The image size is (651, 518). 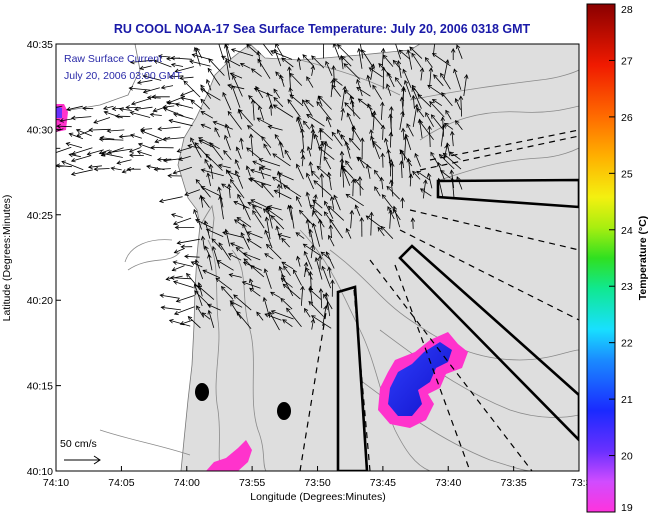 What do you see at coordinates (627, 344) in the screenshot?
I see `colorbar-tick-label: 22` at bounding box center [627, 344].